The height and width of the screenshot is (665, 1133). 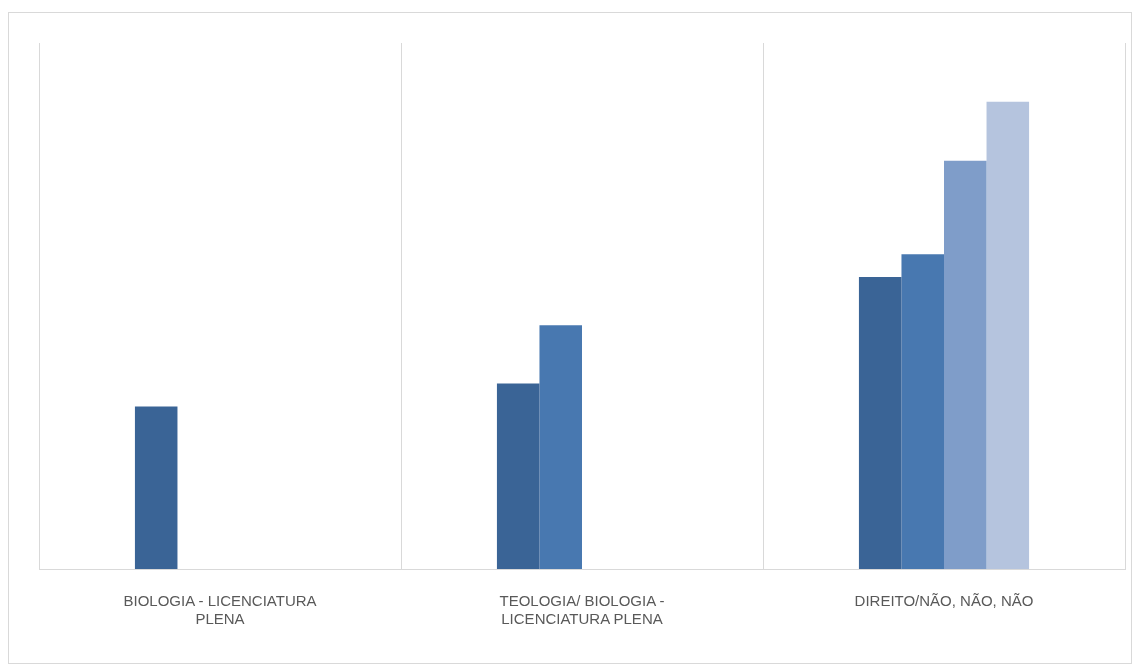 What do you see at coordinates (220, 610) in the screenshot?
I see `x-tick-label: BIOLOGIA - LICENCIATURA PLENA` at bounding box center [220, 610].